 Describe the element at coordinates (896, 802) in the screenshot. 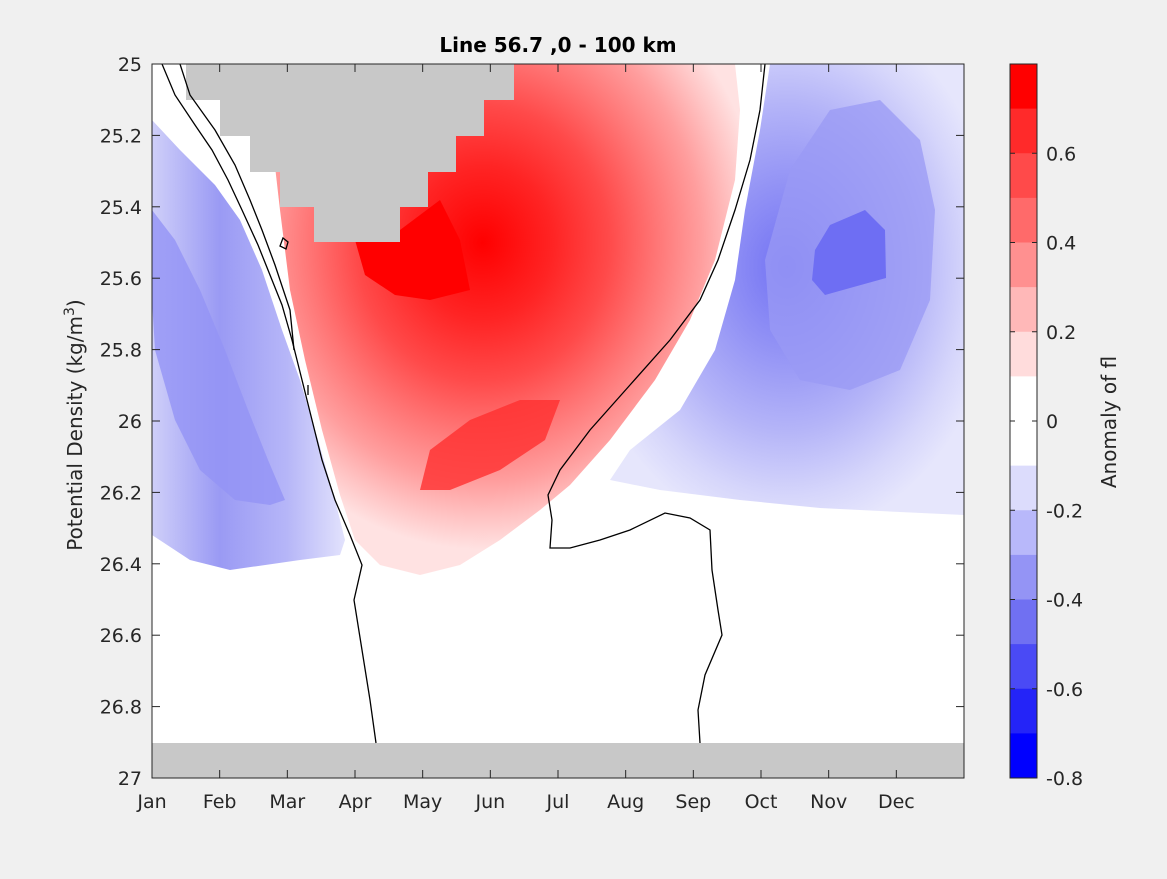

I see `x-tick-label: Dec` at that location.